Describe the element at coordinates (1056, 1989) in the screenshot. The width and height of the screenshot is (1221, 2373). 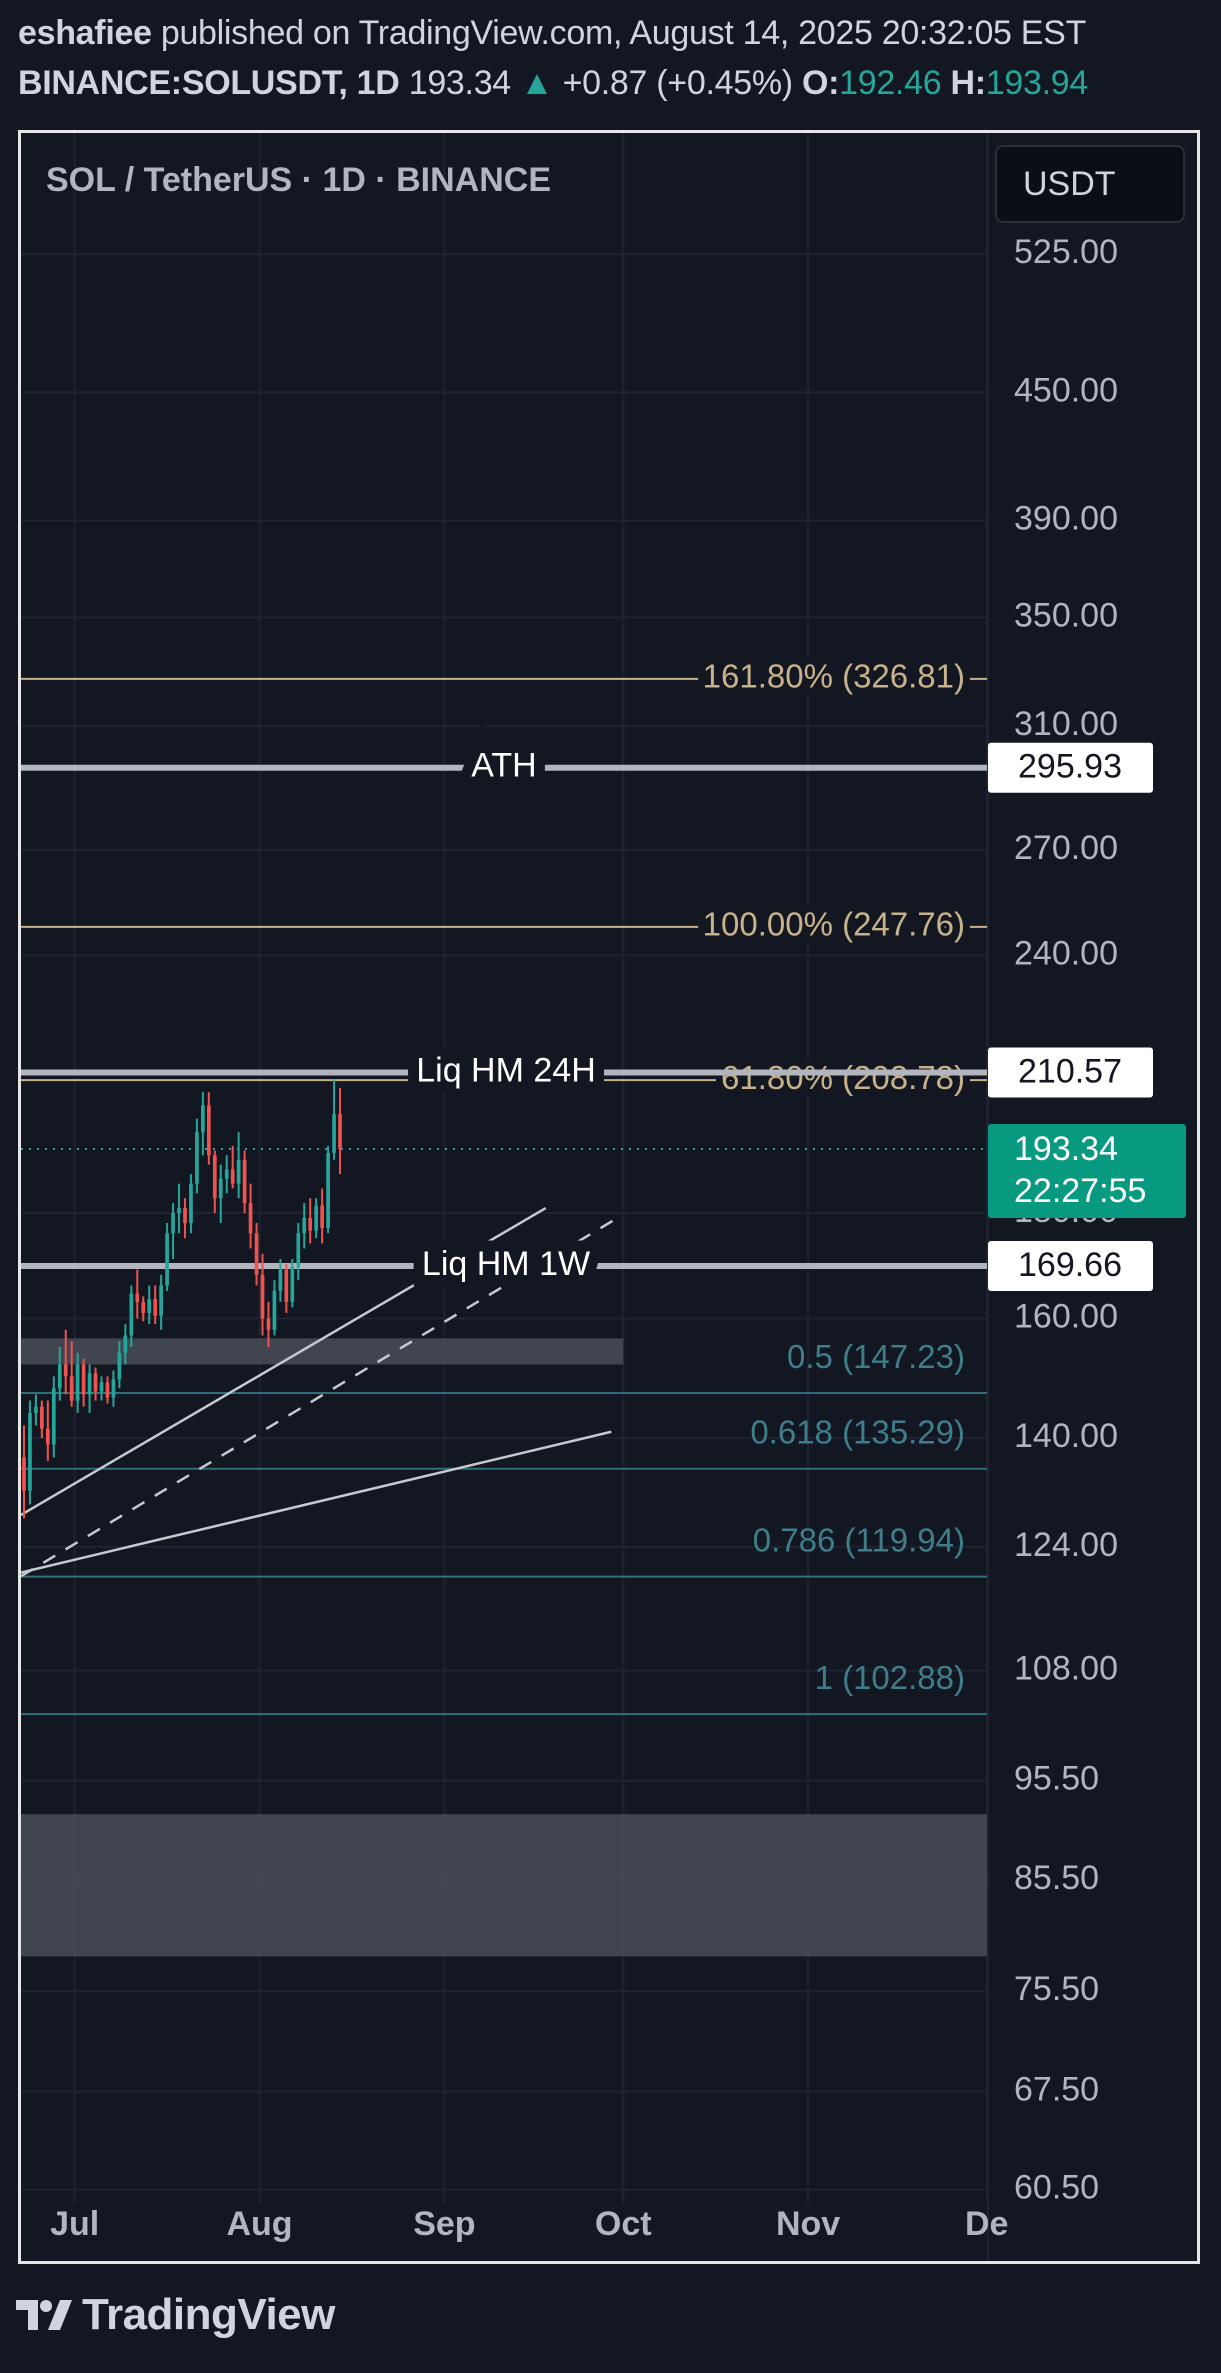
I see `price-axis-tick-label: 75.50` at that location.